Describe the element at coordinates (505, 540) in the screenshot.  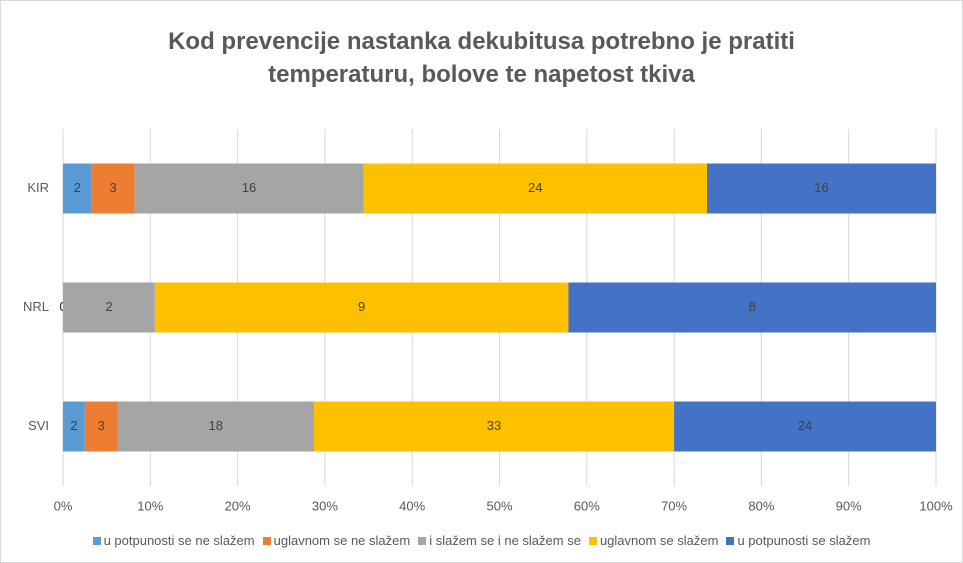
I see `legend-label: i slažem se i ne slažem se` at that location.